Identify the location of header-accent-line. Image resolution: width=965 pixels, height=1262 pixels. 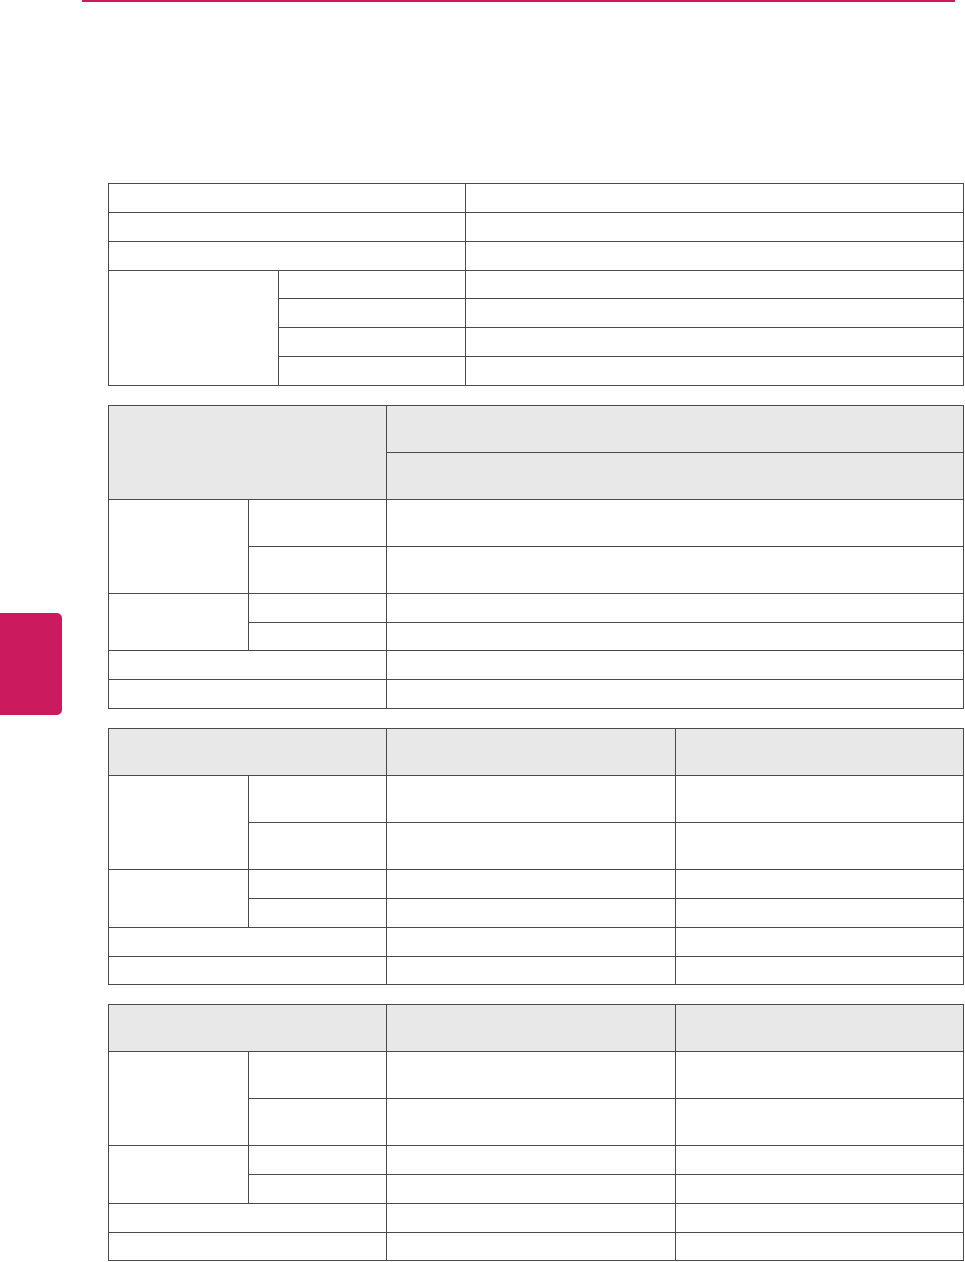
(518, 1).